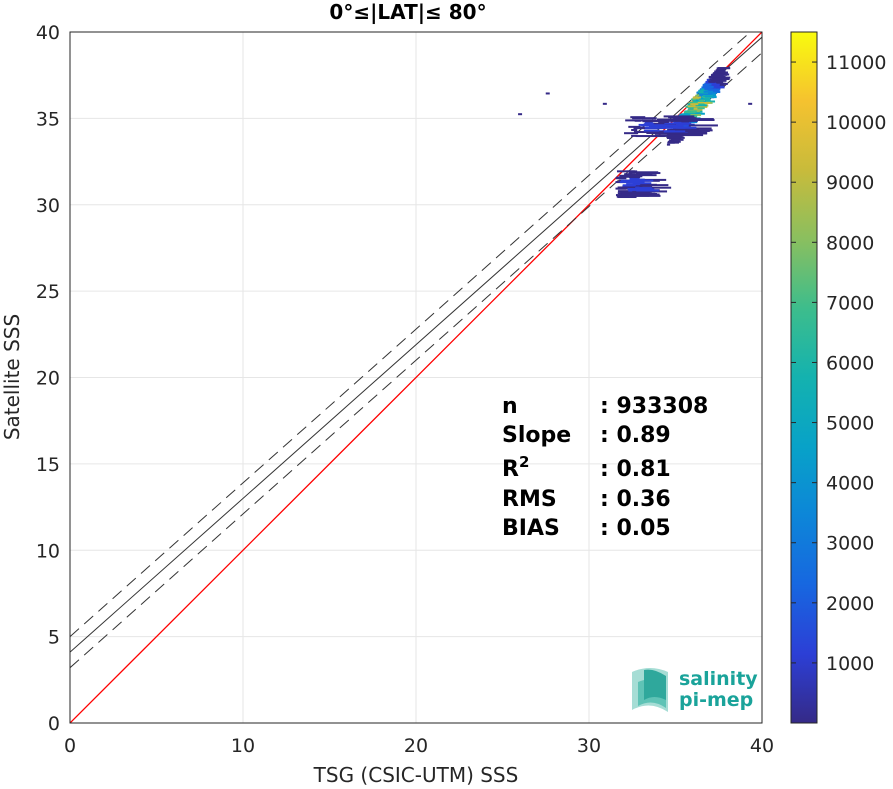  I want to click on colorbar-tick-label: 11000, so click(856, 63).